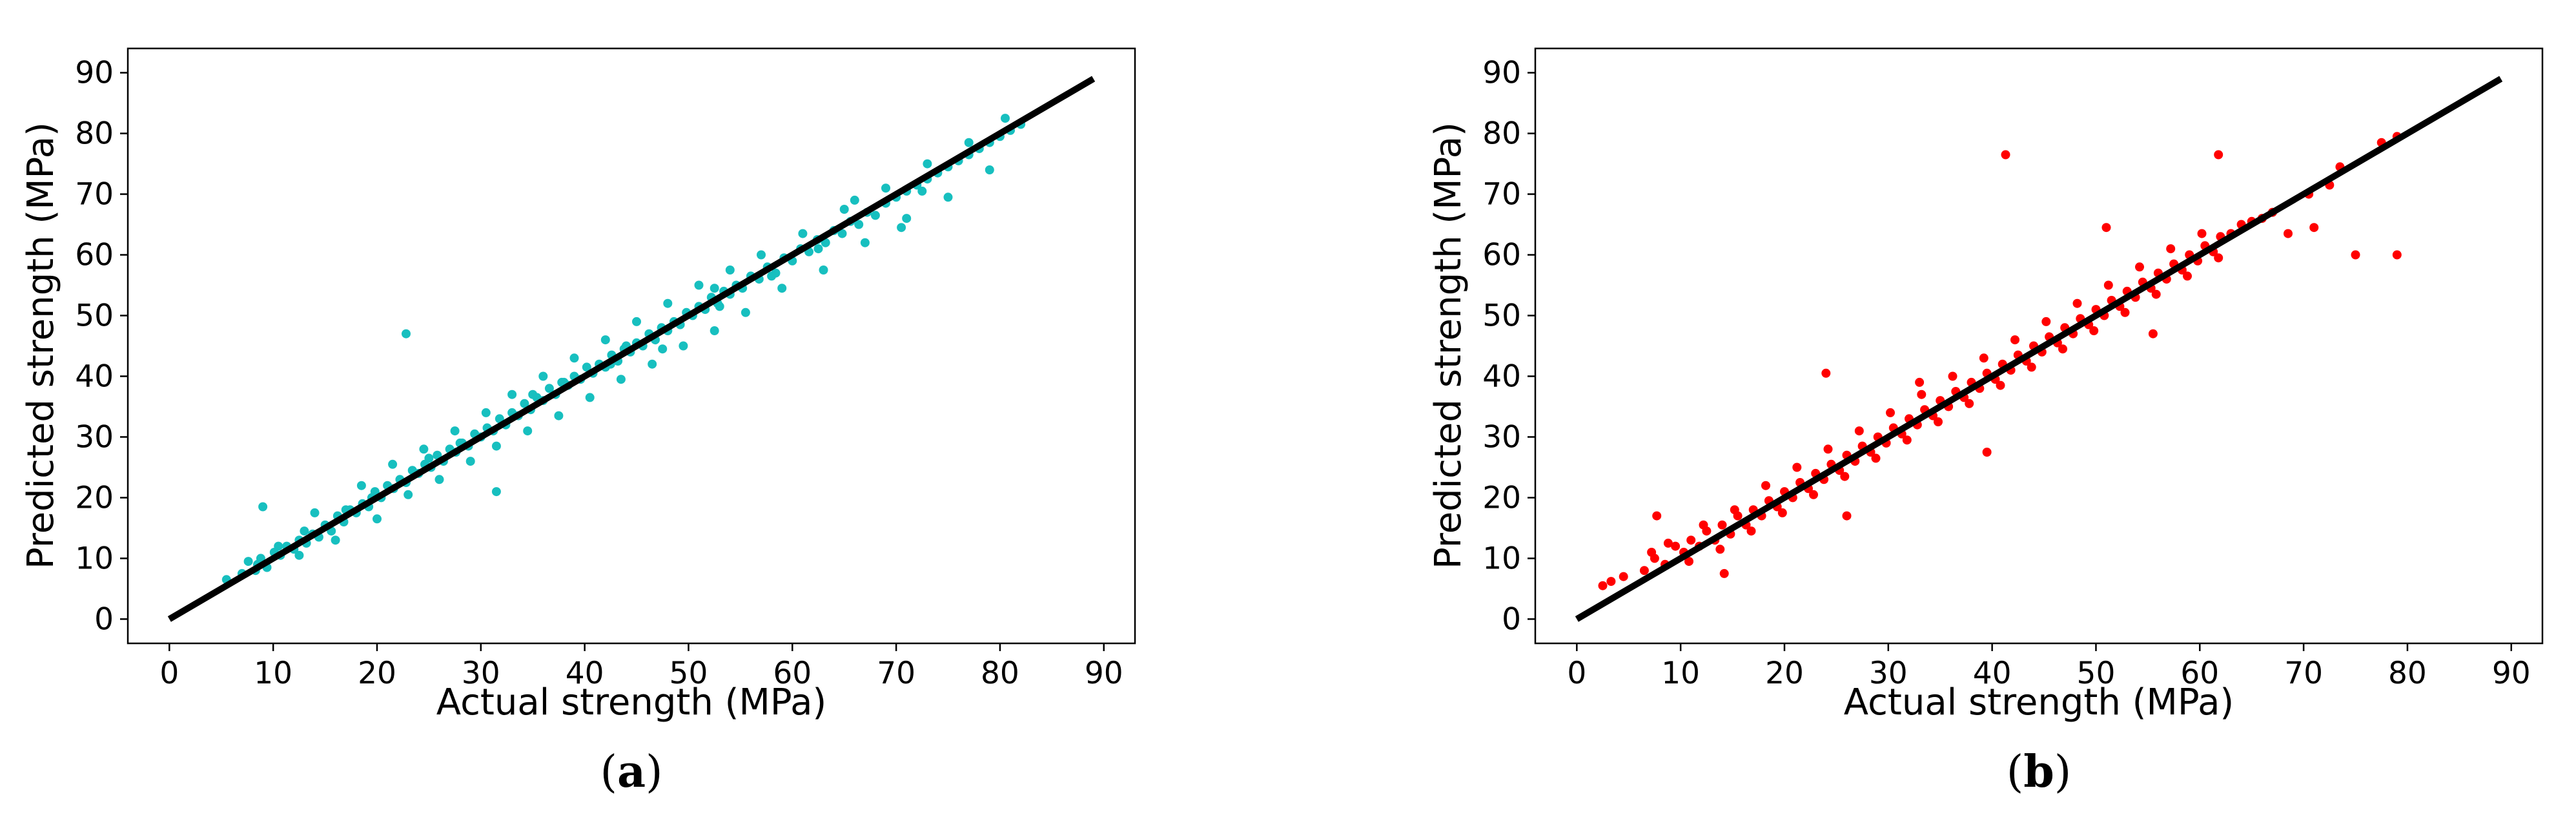 The height and width of the screenshot is (821, 2576). What do you see at coordinates (1104, 674) in the screenshot?
I see `x-tick-label-a: 90` at bounding box center [1104, 674].